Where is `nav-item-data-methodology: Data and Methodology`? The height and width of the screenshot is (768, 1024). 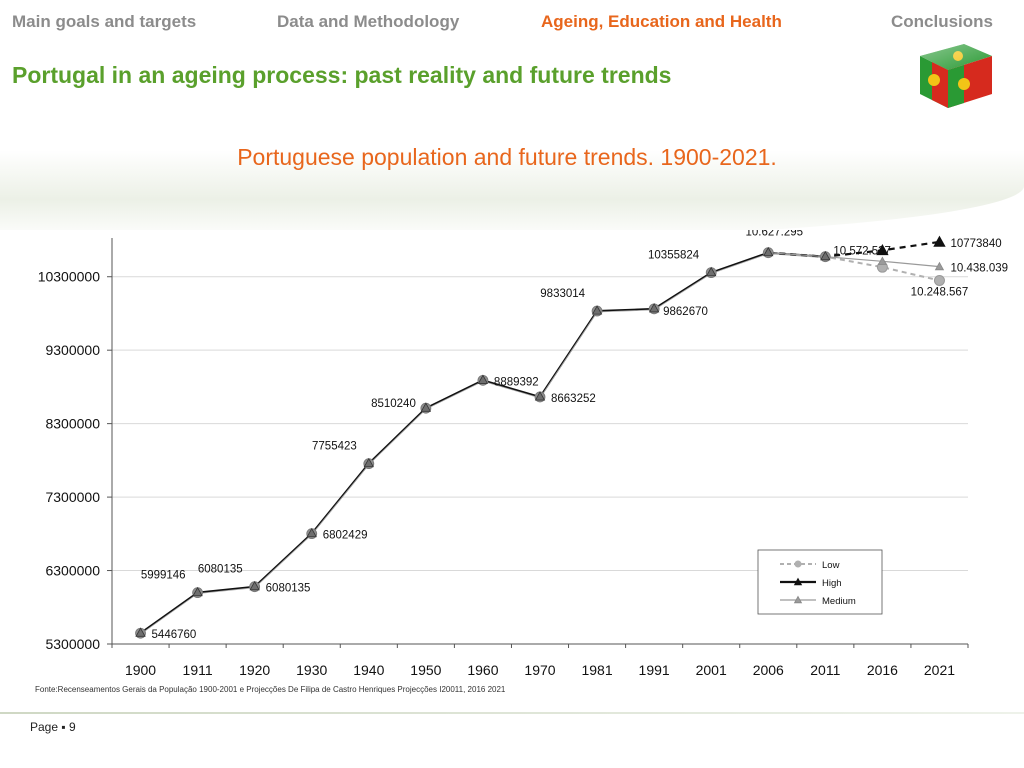 nav-item-data-methodology: Data and Methodology is located at coordinates (368, 21).